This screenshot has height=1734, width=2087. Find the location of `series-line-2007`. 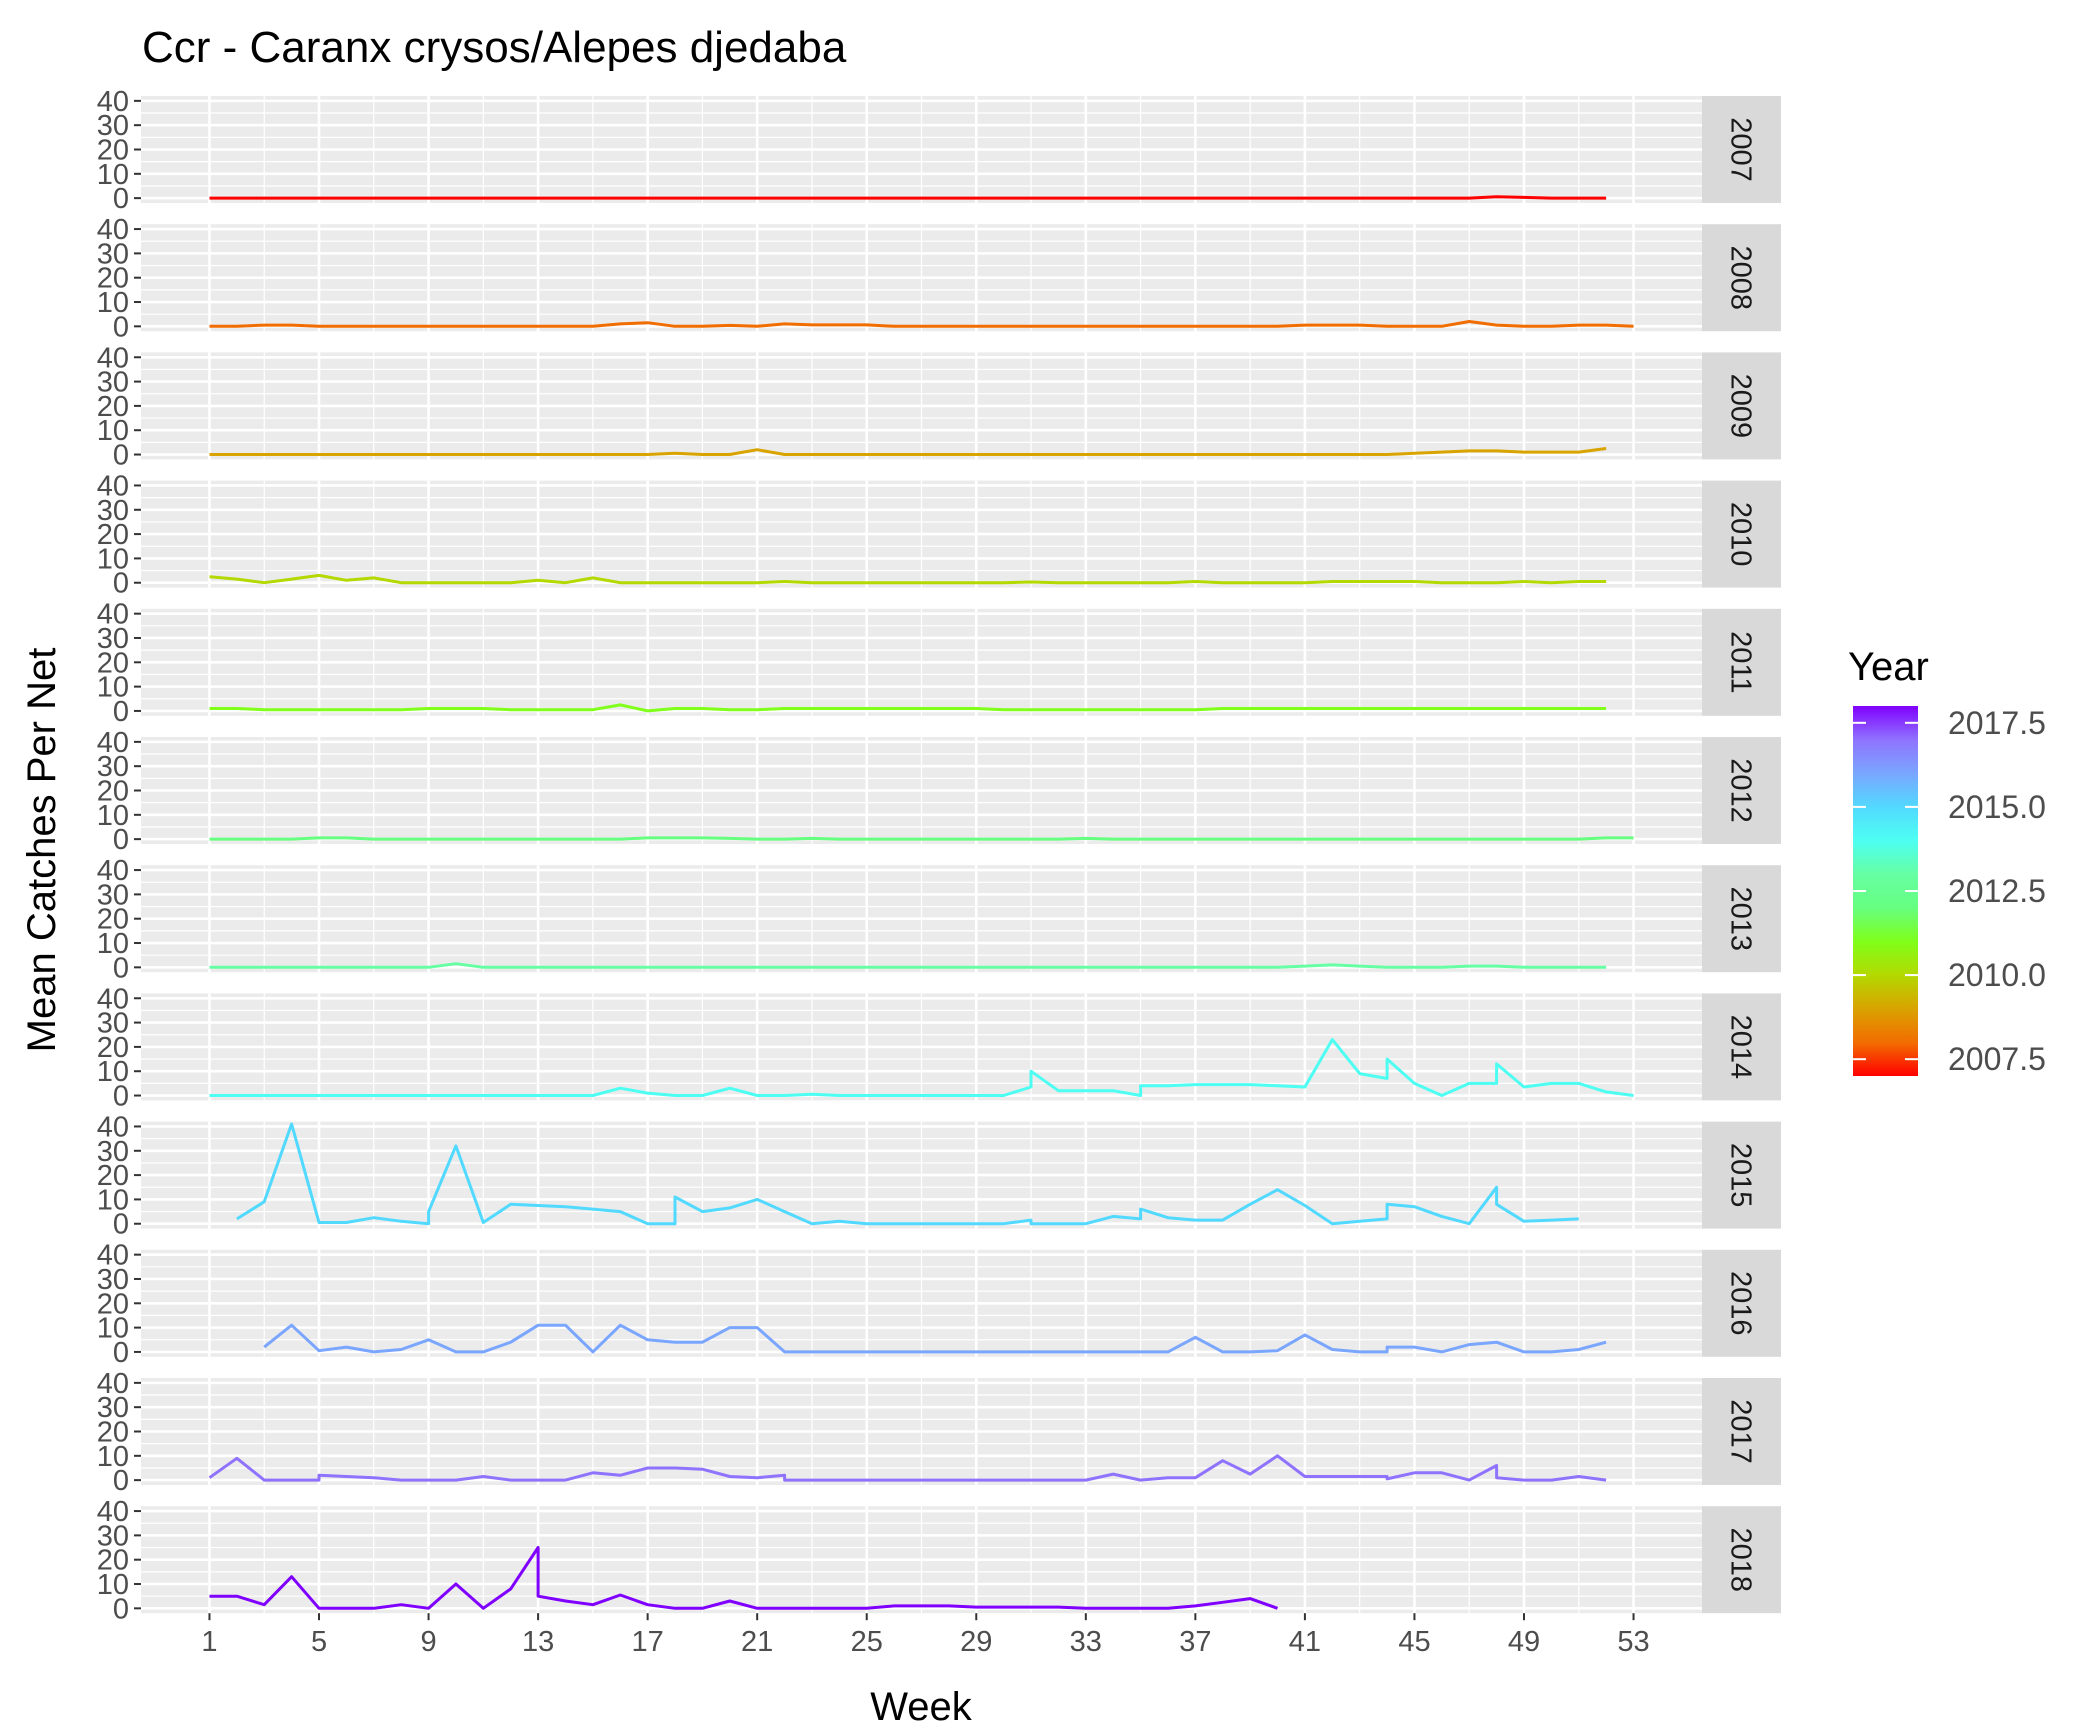

series-line-2007 is located at coordinates (908, 197).